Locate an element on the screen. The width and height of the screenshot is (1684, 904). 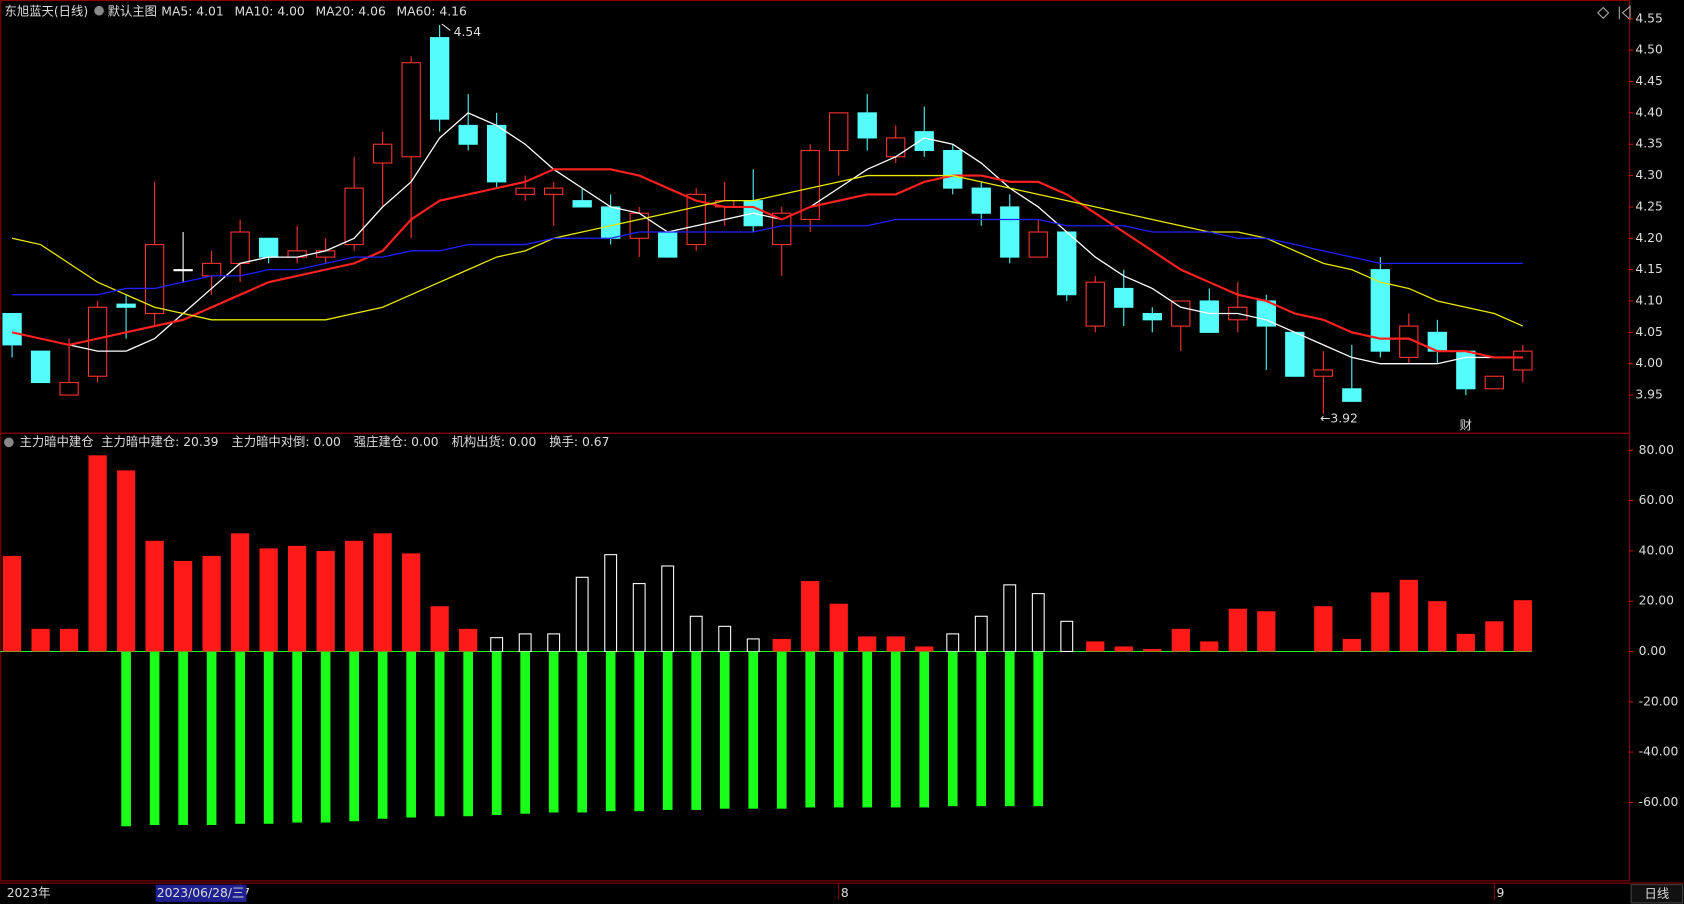
period-button-bg is located at coordinates (1657, 894).